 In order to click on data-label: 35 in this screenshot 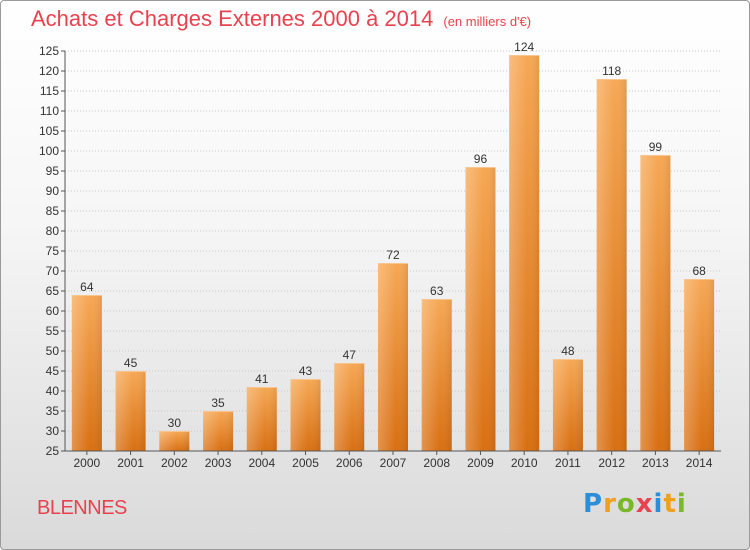, I will do `click(218, 403)`.